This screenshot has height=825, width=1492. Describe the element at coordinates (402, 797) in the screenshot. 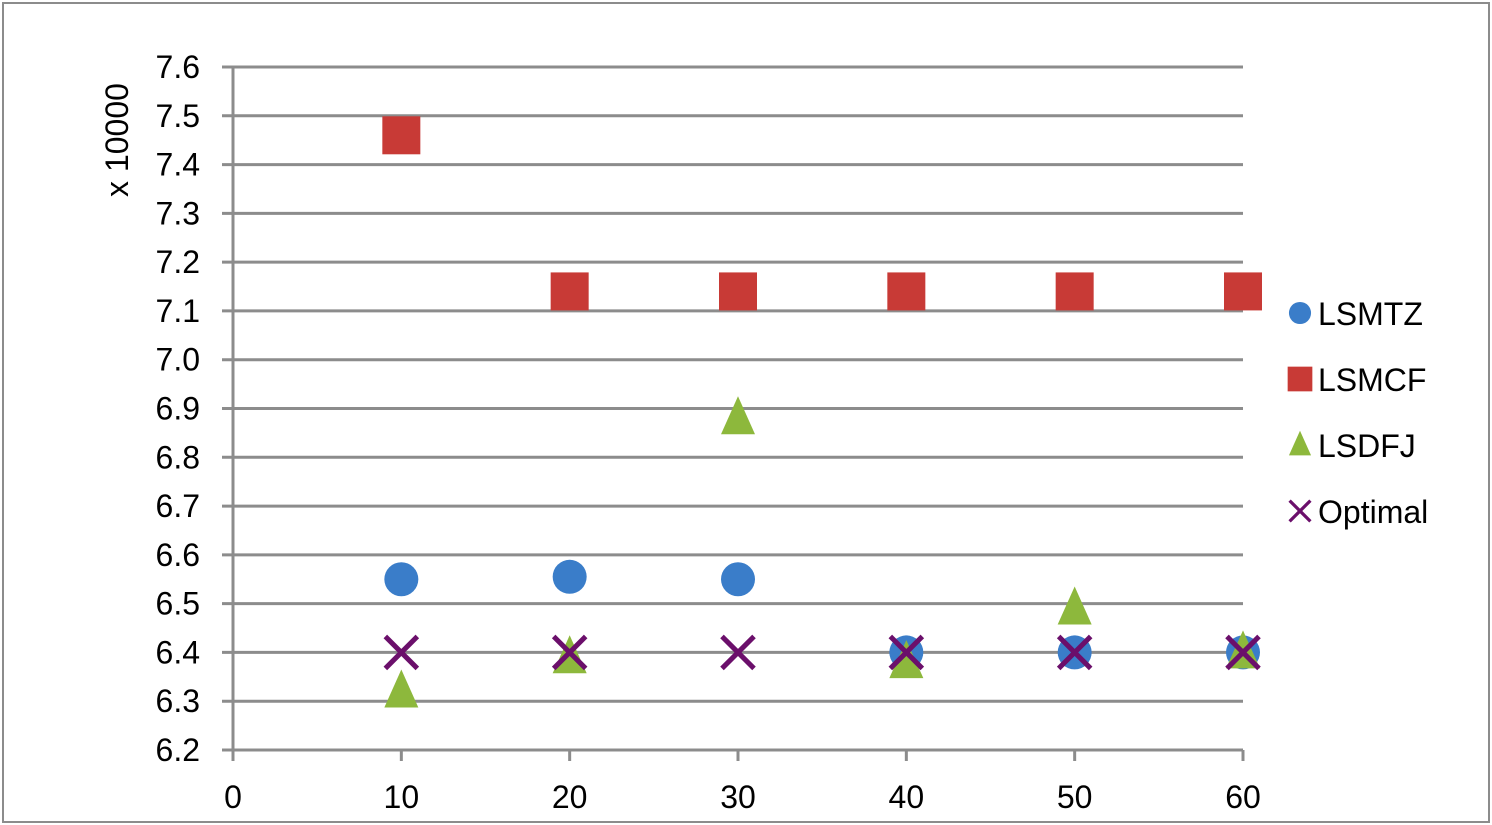

I see `x-tick-label: 10` at that location.